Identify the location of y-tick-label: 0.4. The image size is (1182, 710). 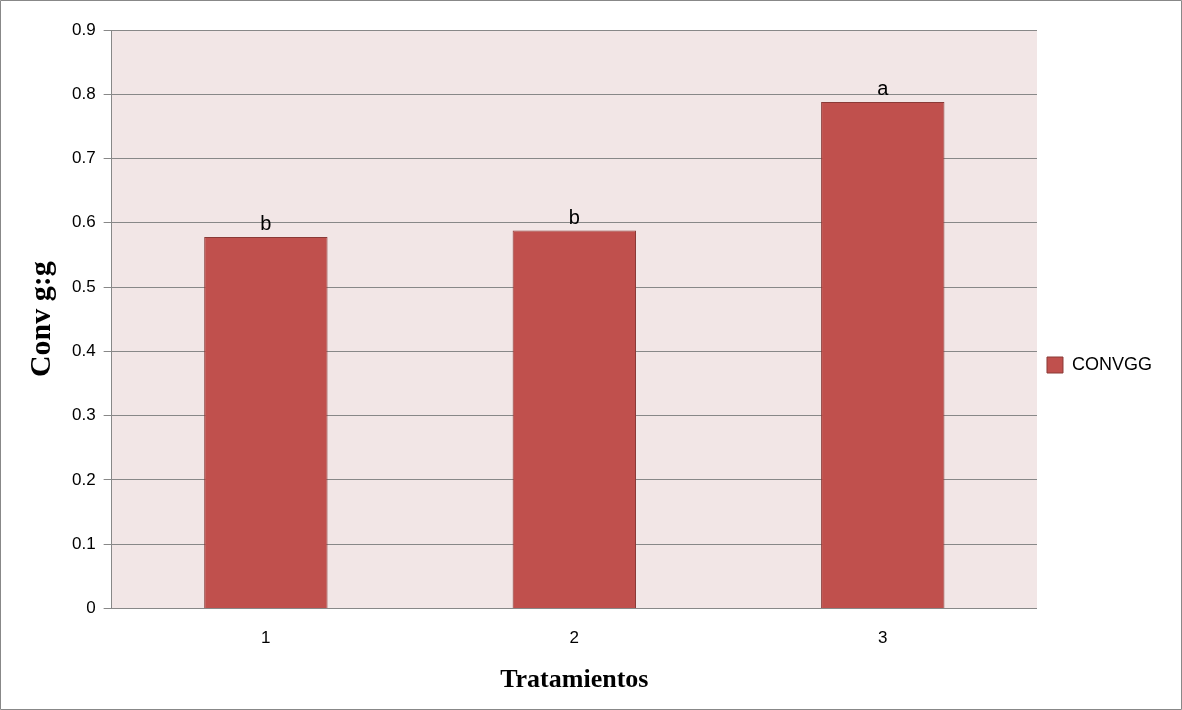
(83, 351).